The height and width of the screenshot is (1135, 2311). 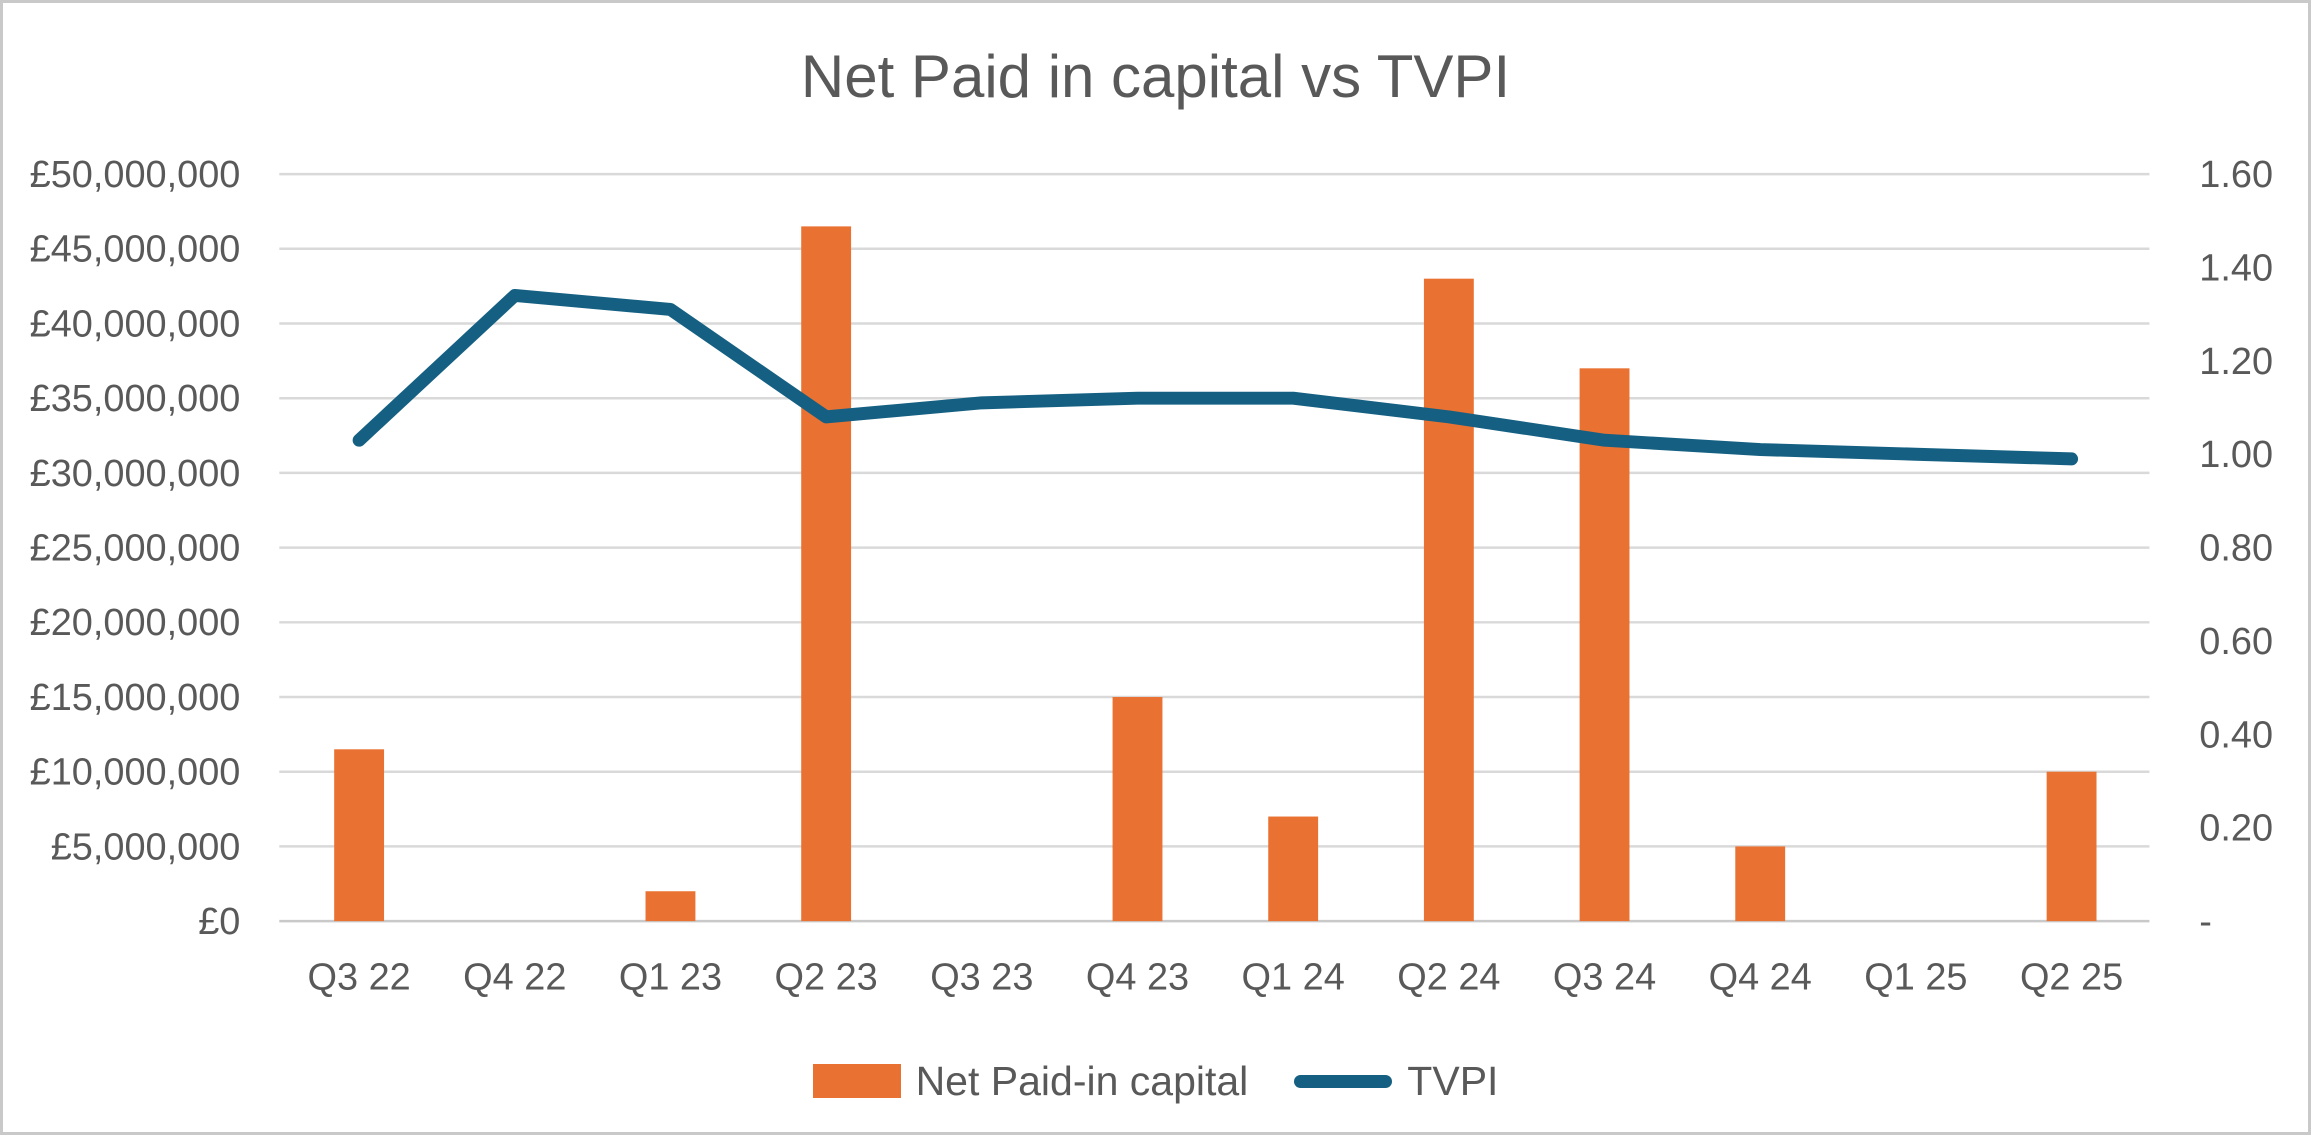 I want to click on y-axis-left-tick-label: £5,000,000, so click(x=146, y=847).